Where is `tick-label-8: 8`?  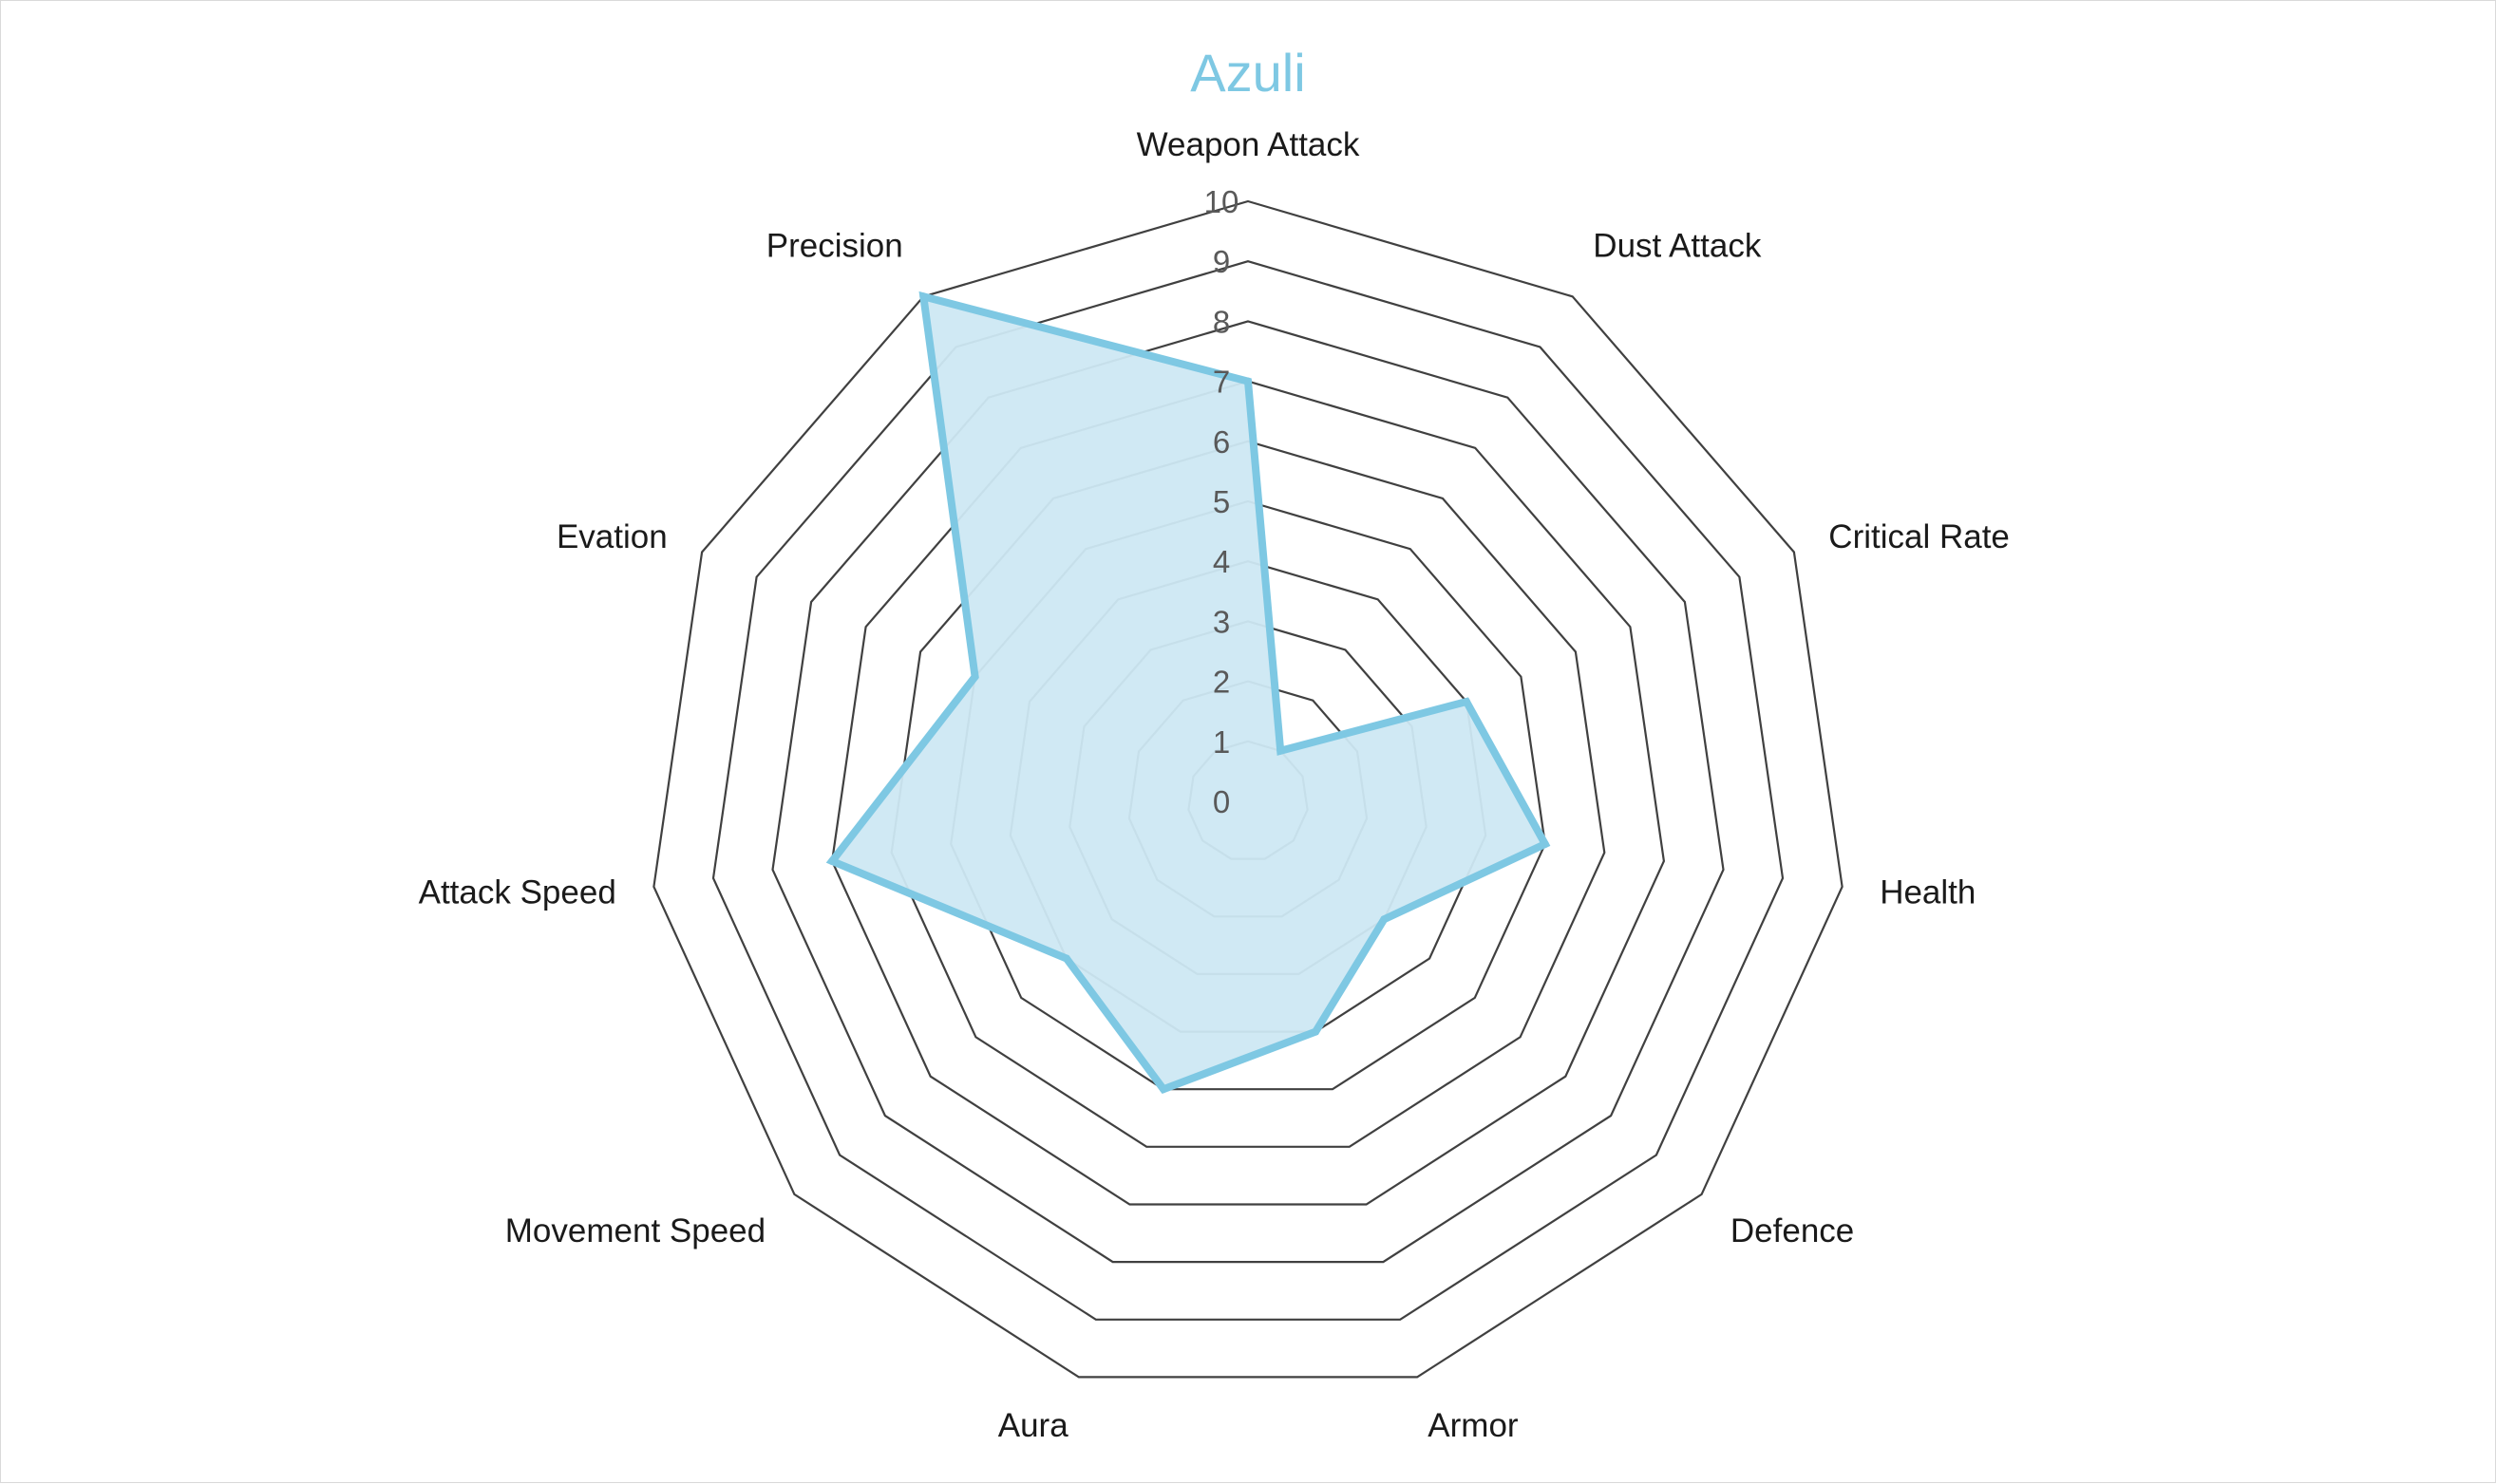 tick-label-8: 8 is located at coordinates (1221, 321).